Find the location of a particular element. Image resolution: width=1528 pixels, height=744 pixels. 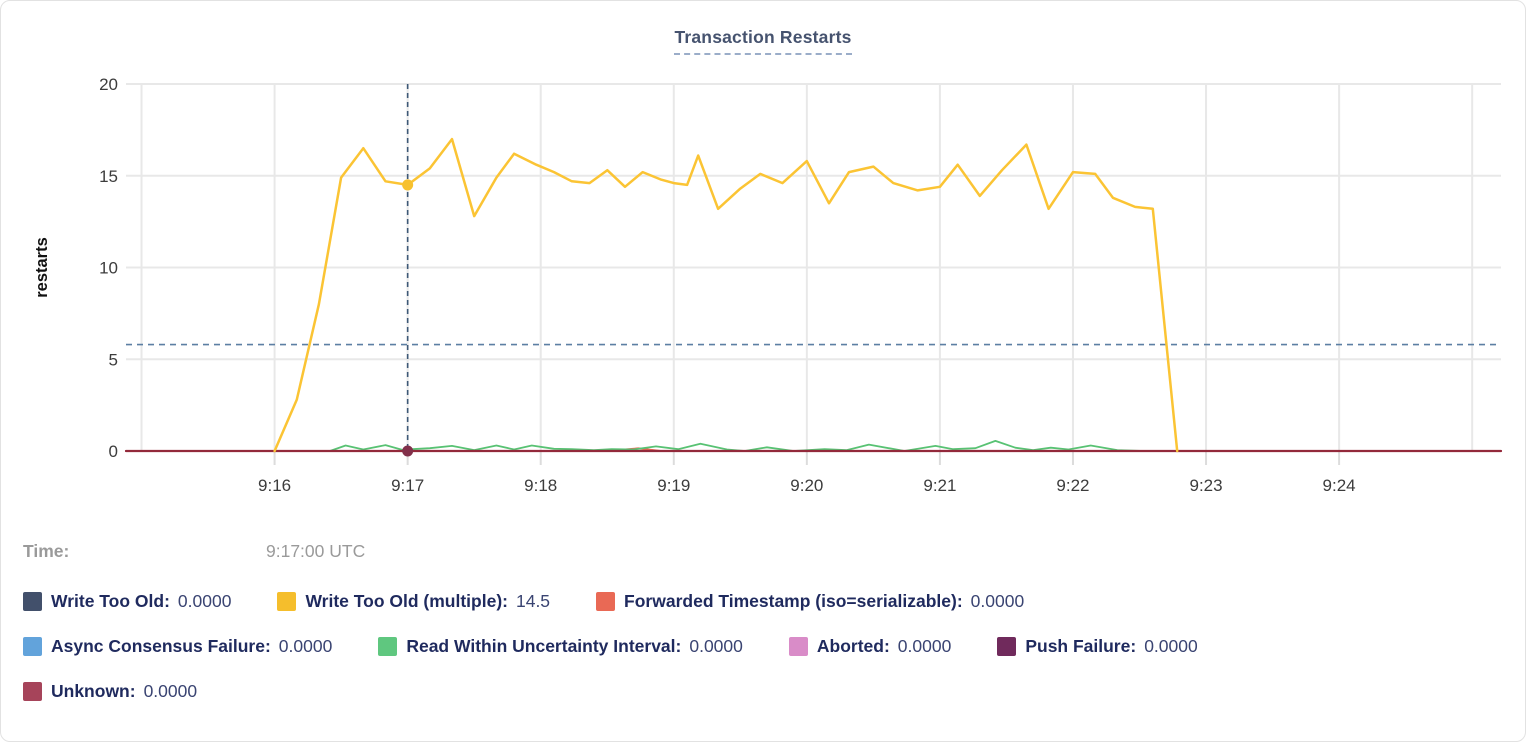

svg-text: 15 is located at coordinates (108, 176).